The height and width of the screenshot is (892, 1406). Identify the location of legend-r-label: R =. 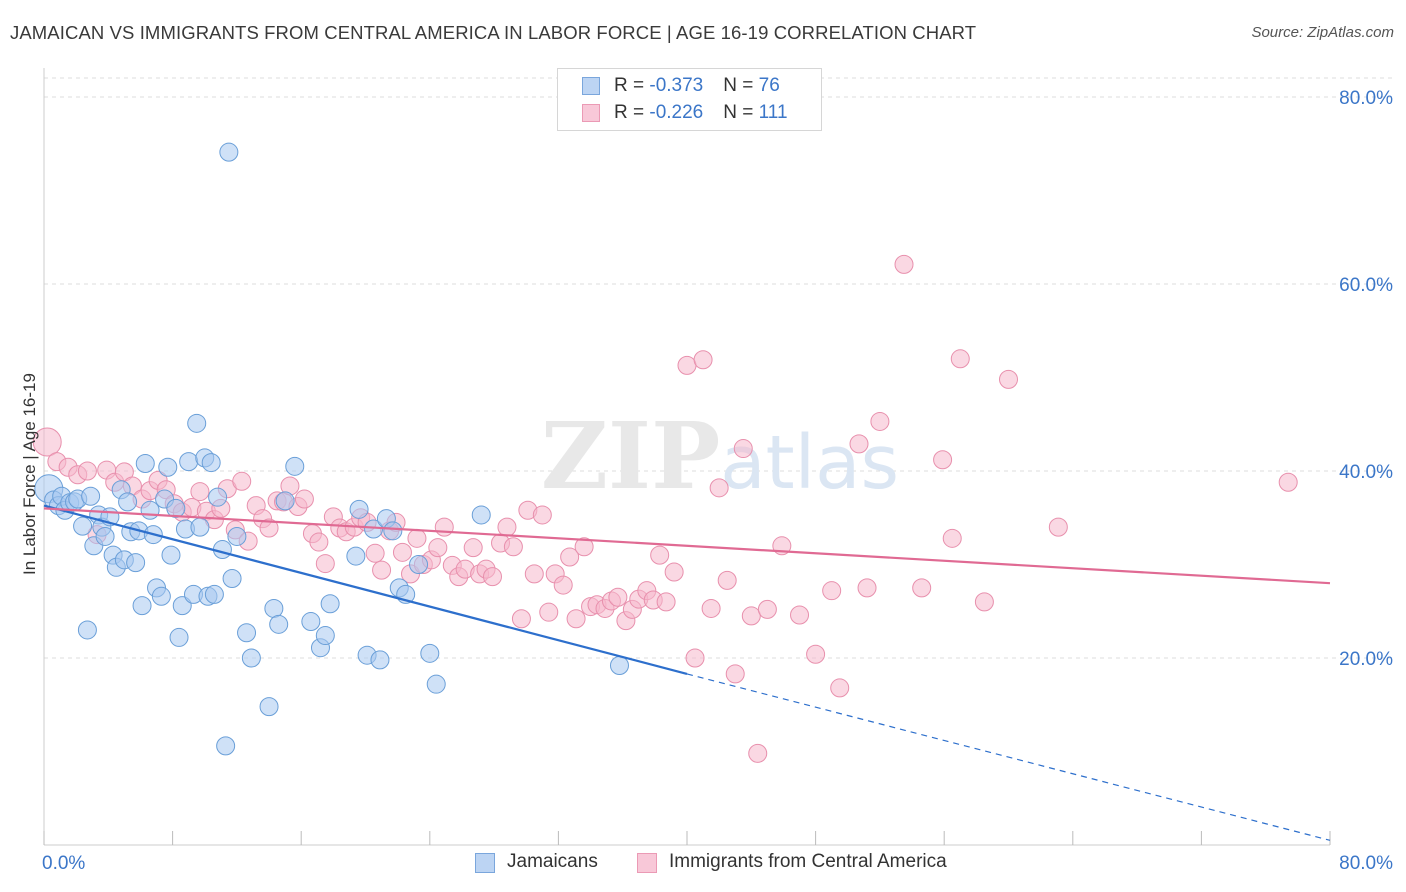
(632, 85).